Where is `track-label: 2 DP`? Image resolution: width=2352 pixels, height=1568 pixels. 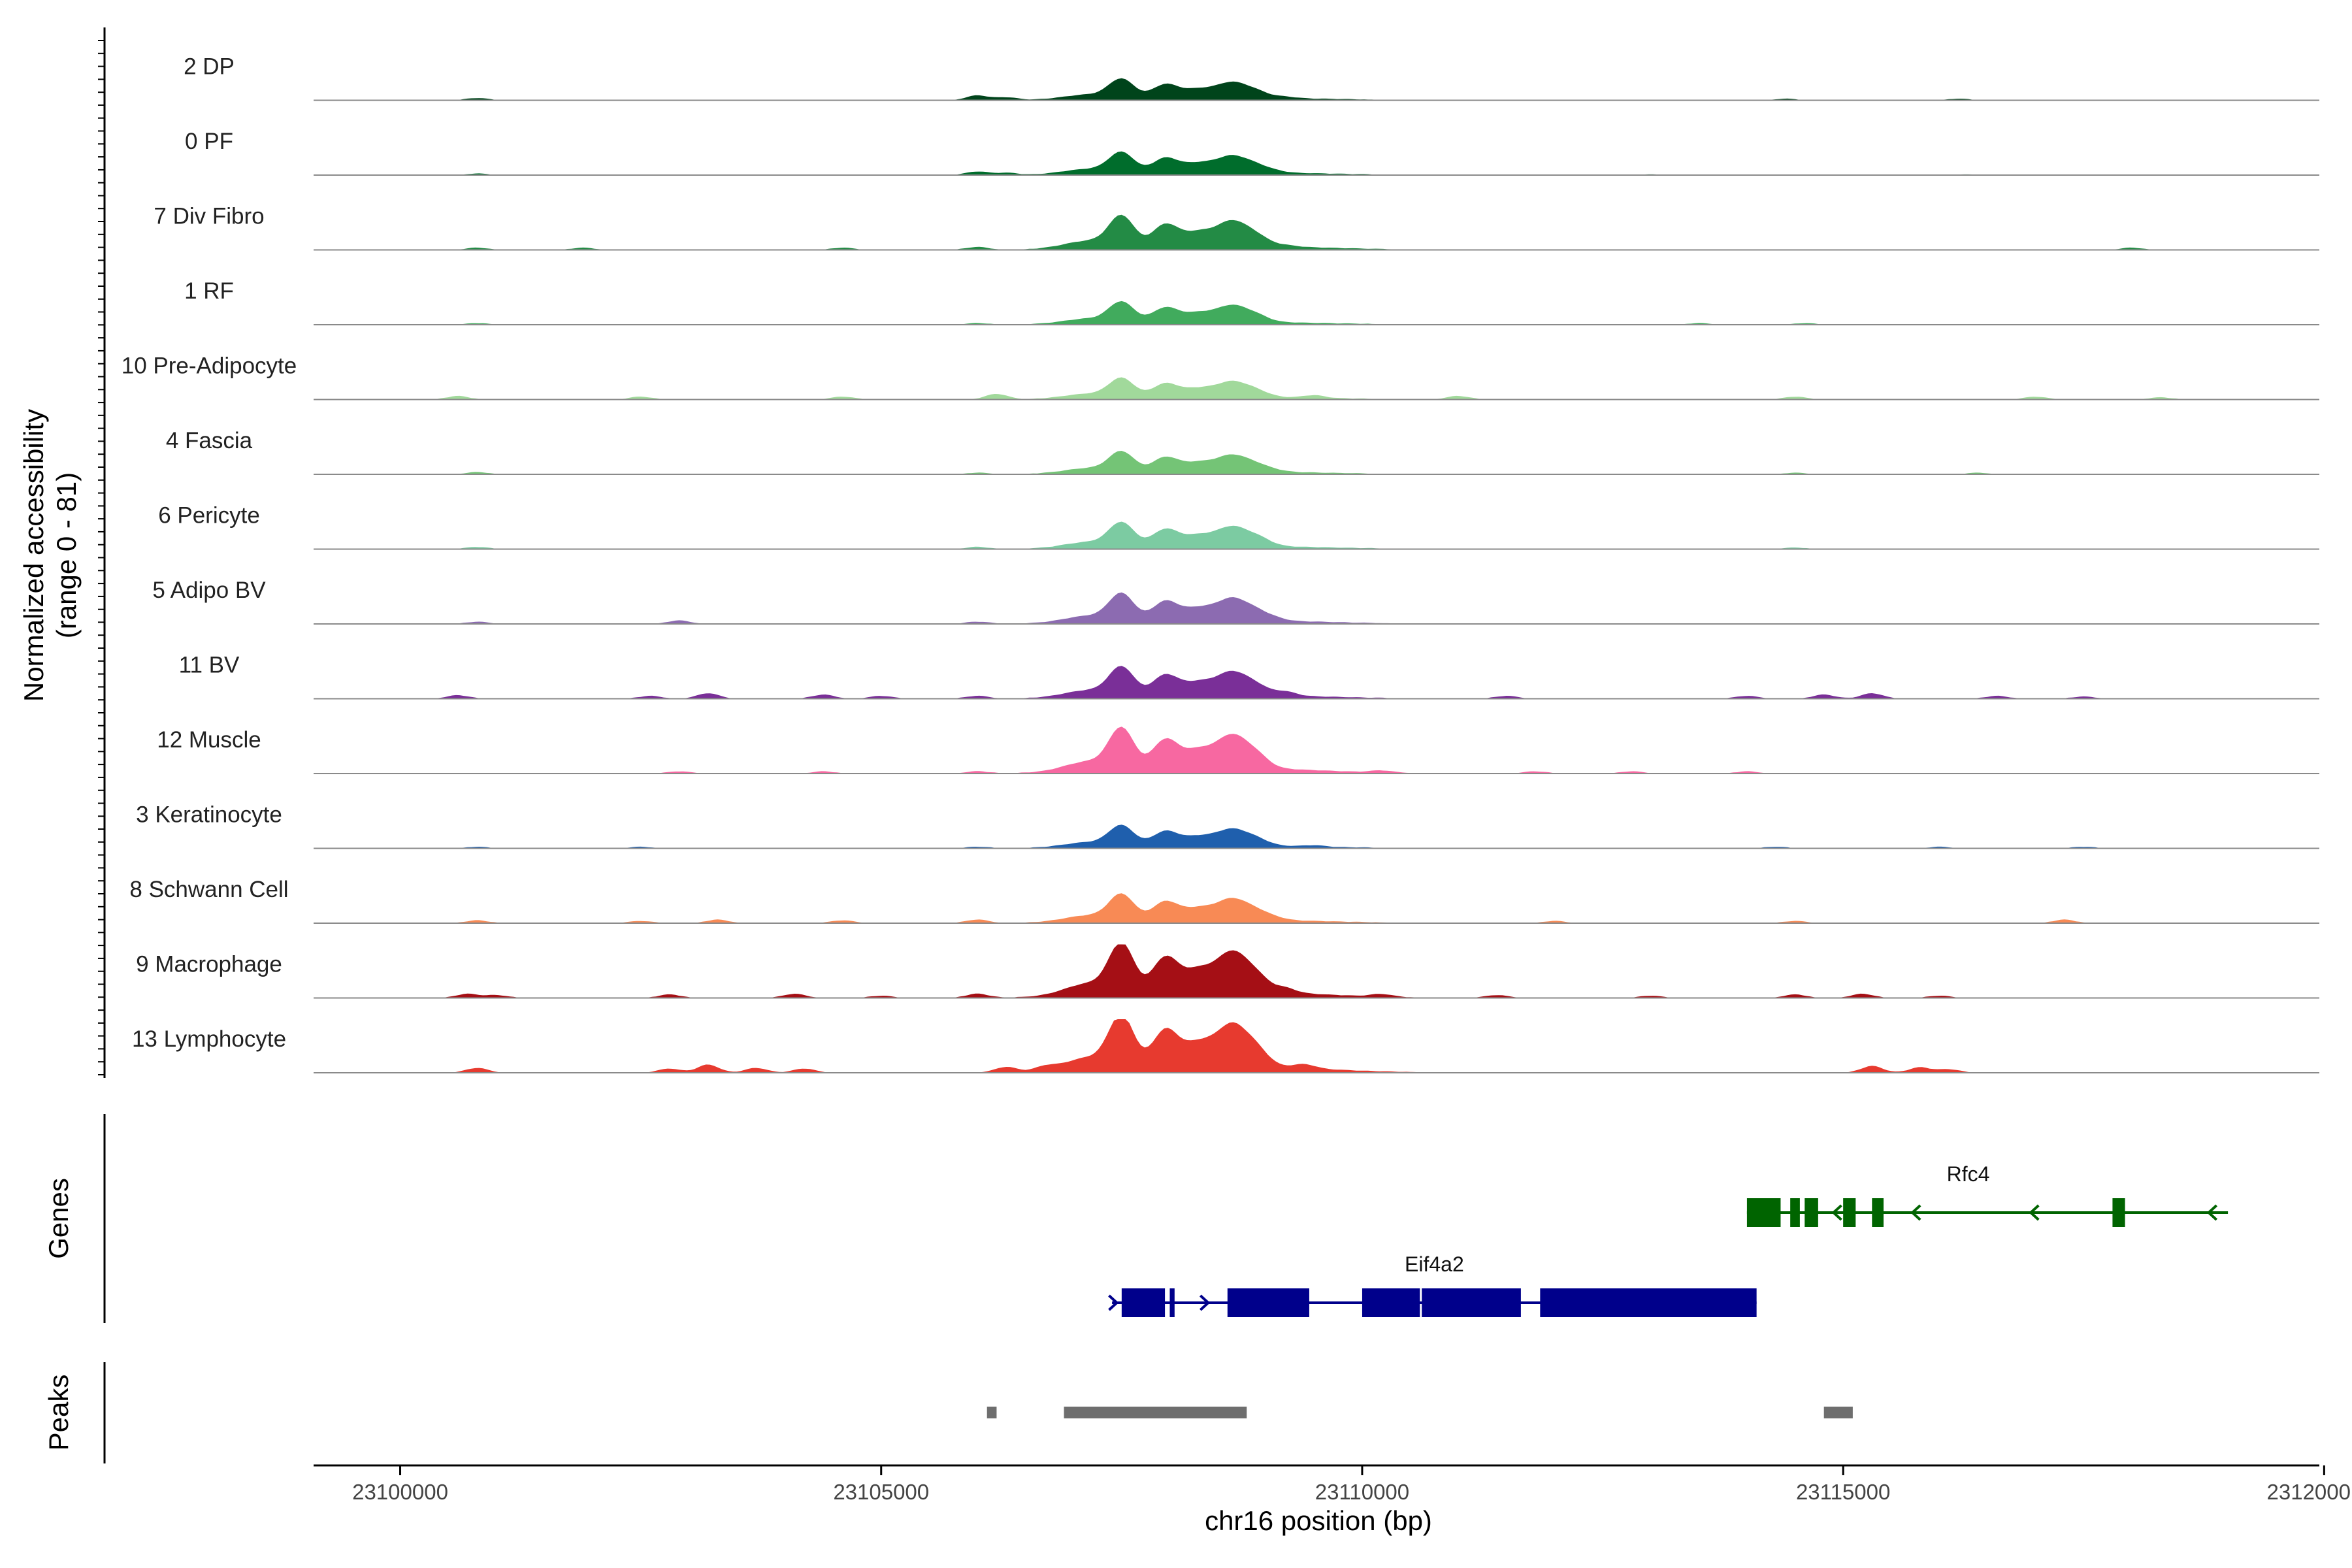 track-label: 2 DP is located at coordinates (209, 67).